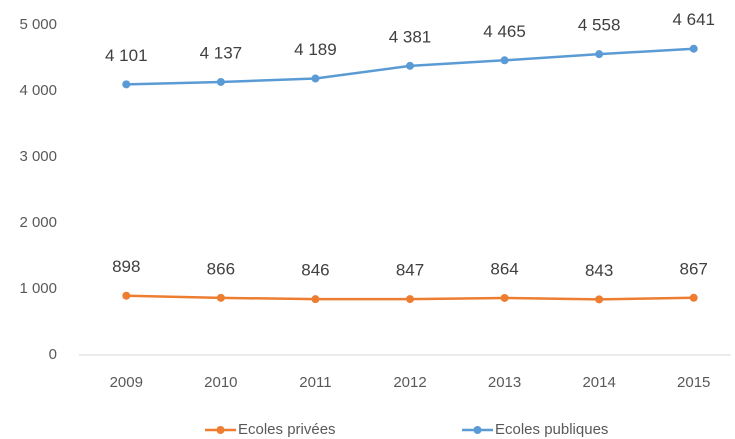 The height and width of the screenshot is (439, 735). I want to click on y-tick-label: 2 000, so click(38, 222).